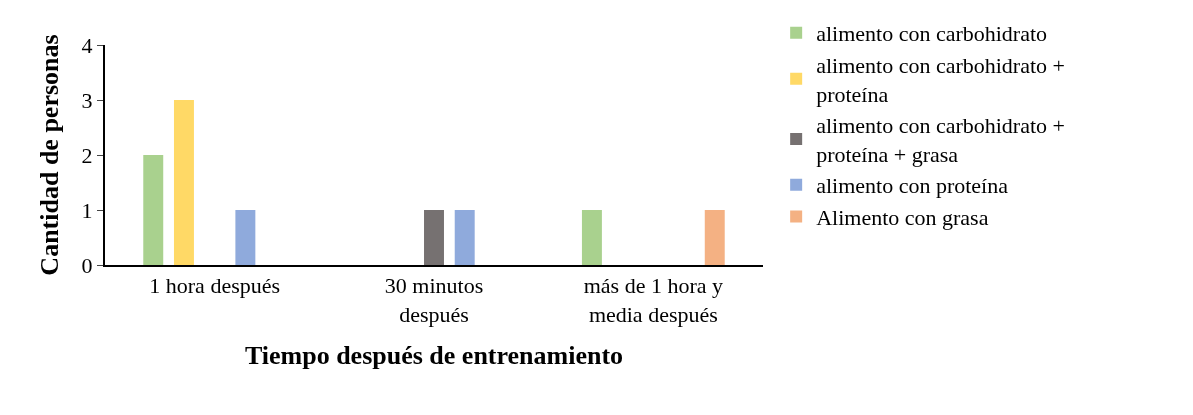  I want to click on x-axis-title: Tiempo después de entrenamiento, so click(434, 356).